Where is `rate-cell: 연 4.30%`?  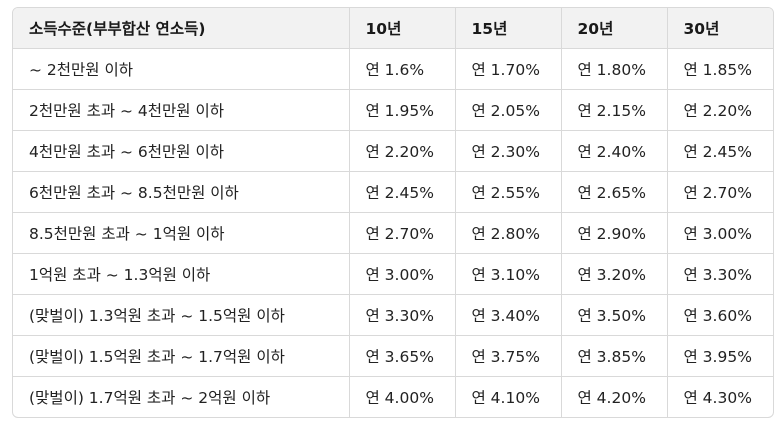
rate-cell: 연 4.30% is located at coordinates (717, 398).